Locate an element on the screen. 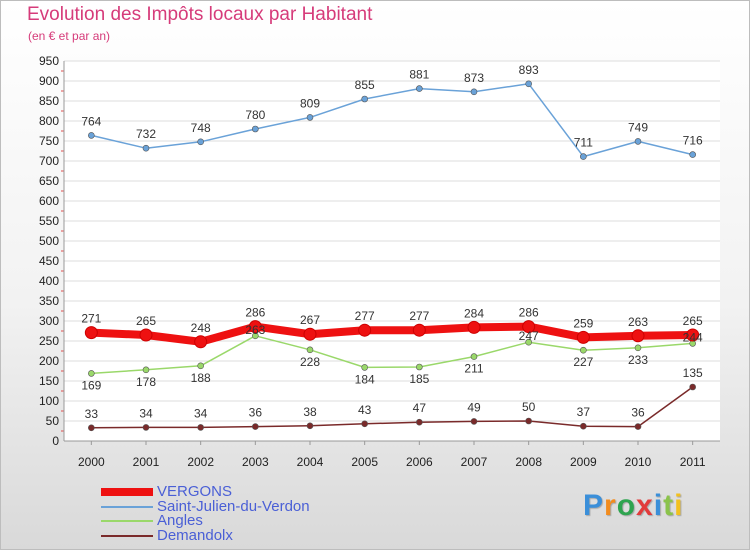 The height and width of the screenshot is (550, 750). data-label-saint-julien-du-verdon: 748 is located at coordinates (201, 128).